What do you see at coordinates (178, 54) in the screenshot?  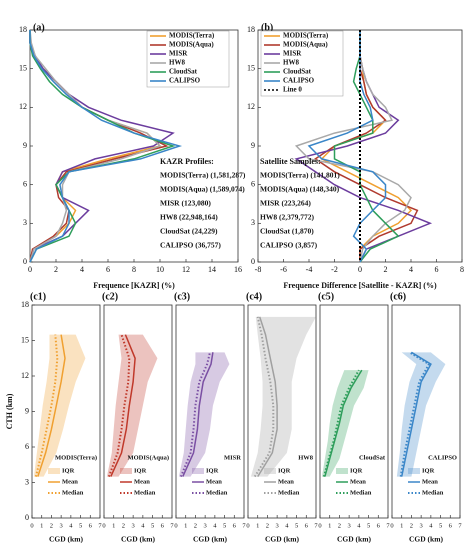 I see `legend-label: MISR` at bounding box center [178, 54].